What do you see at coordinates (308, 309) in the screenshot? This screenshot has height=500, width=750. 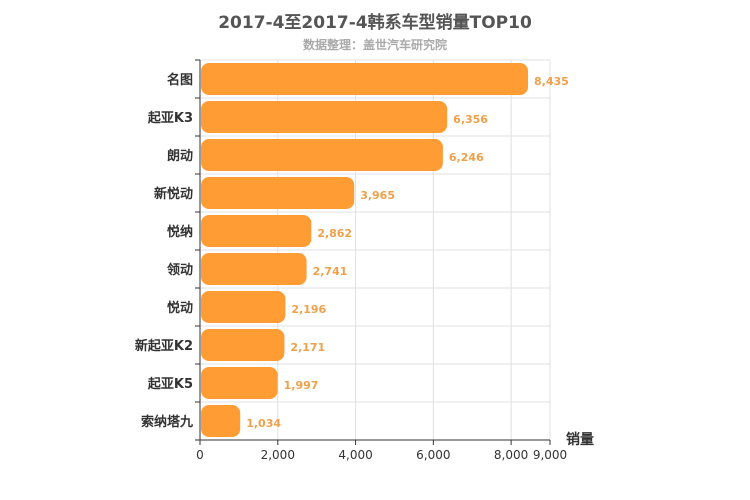 I see `bar-value-label: 2,196` at bounding box center [308, 309].